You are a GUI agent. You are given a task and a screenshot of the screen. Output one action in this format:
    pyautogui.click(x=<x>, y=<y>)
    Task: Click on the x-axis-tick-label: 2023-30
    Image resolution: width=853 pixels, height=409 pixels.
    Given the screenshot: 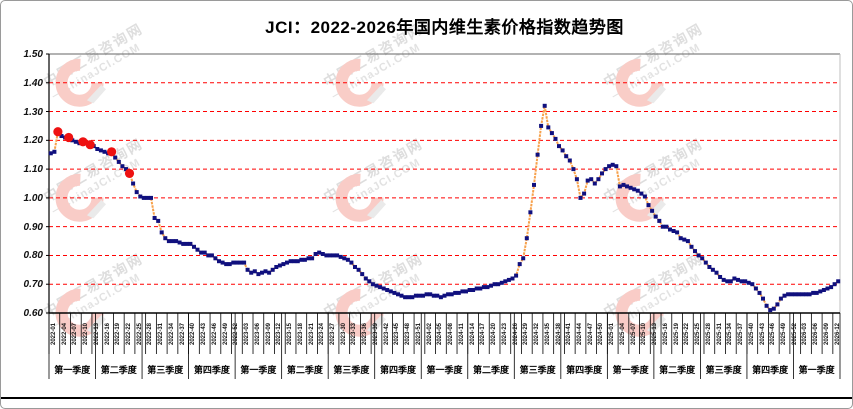 What is the action you would take?
    pyautogui.click(x=343, y=334)
    